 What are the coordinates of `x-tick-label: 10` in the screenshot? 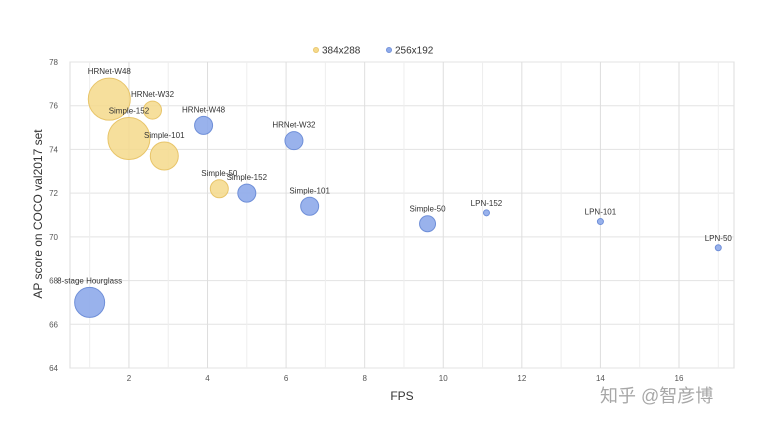 It's located at (443, 378).